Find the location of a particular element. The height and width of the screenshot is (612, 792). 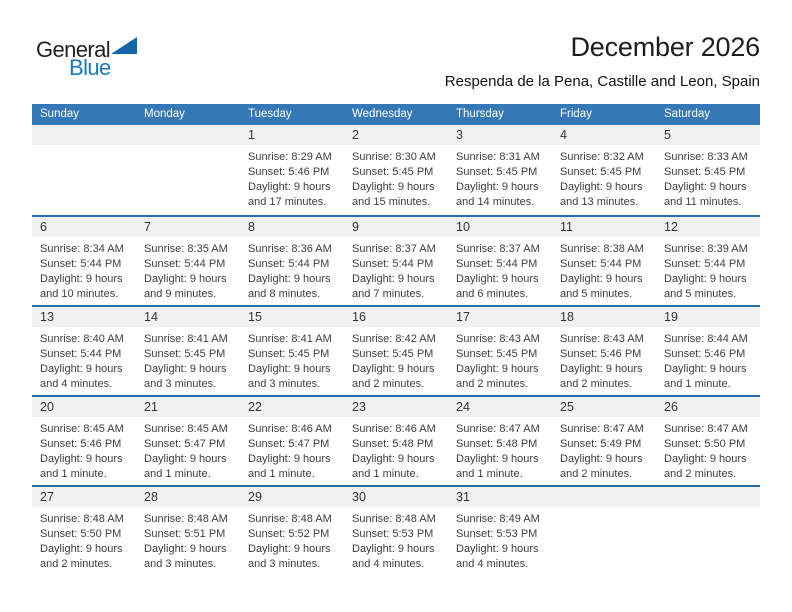

day-number: 14 is located at coordinates (188, 317).